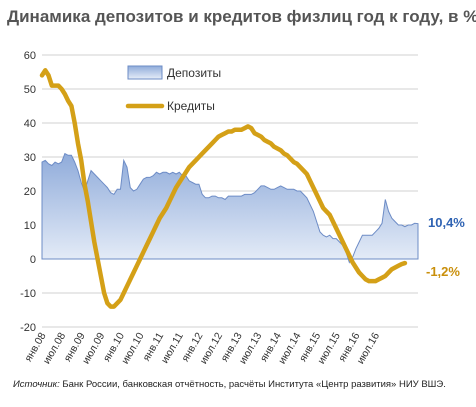 The image size is (476, 407). Describe the element at coordinates (173, 89) in the screenshot. I see `legend: Депозиты Кредиты` at that location.